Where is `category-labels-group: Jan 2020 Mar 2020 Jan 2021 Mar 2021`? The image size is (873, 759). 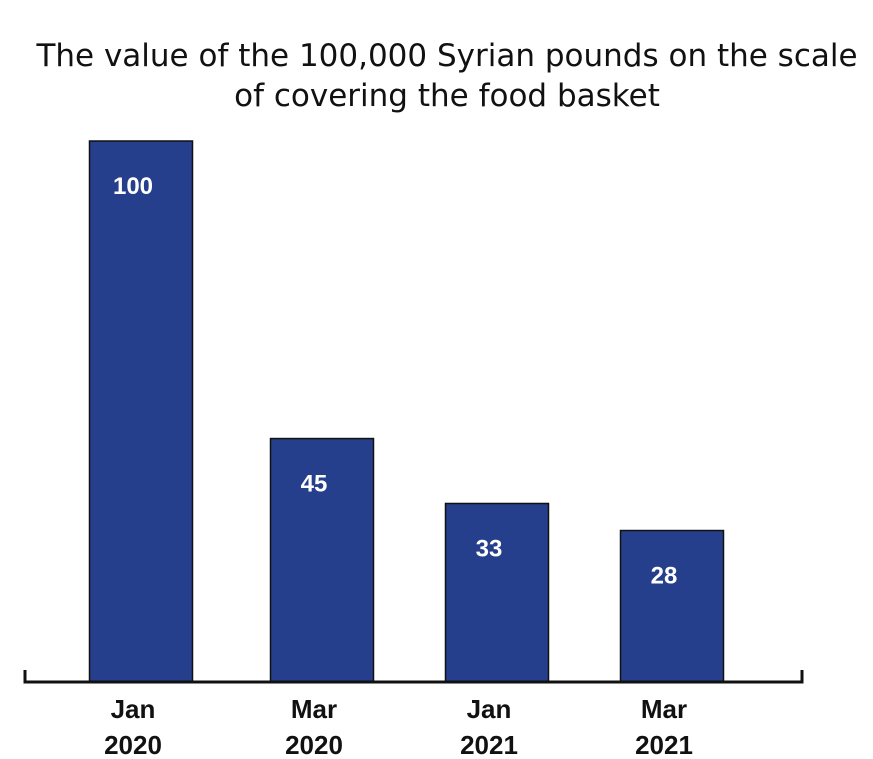 category-labels-group: Jan 2020 Mar 2020 Jan 2021 Mar 2021 is located at coordinates (398, 726).